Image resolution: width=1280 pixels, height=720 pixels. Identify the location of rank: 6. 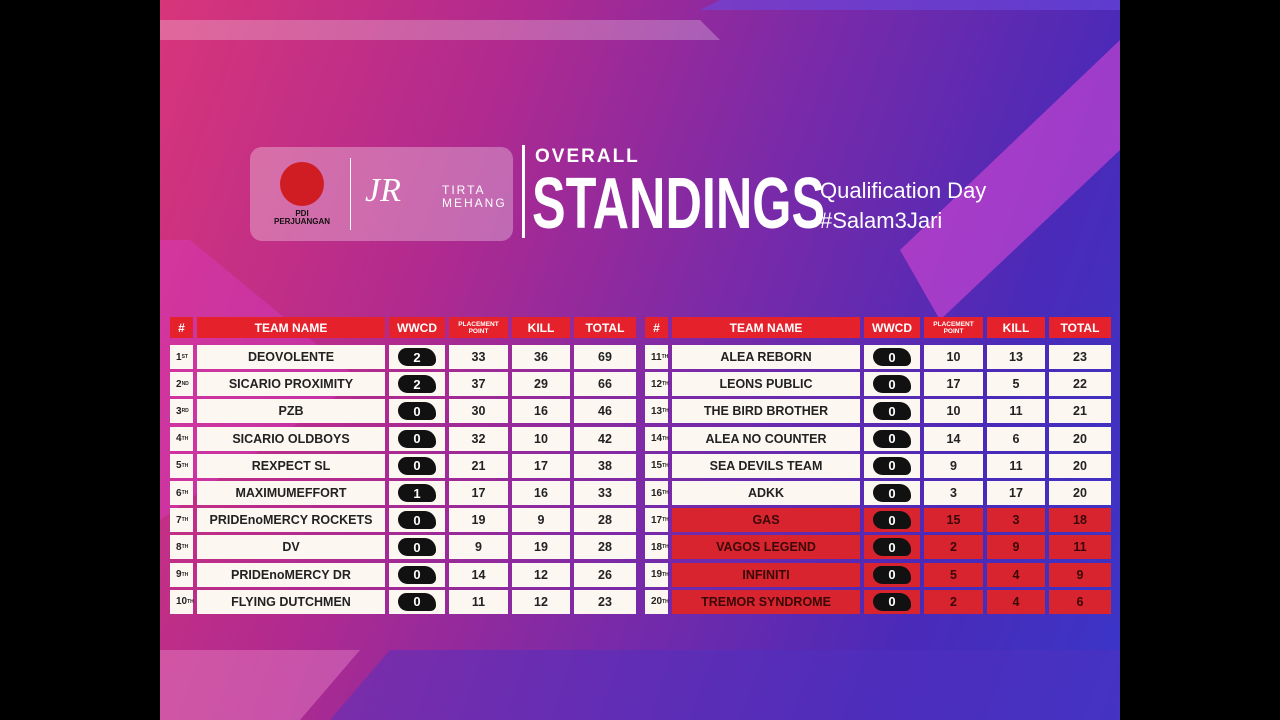
(179, 493).